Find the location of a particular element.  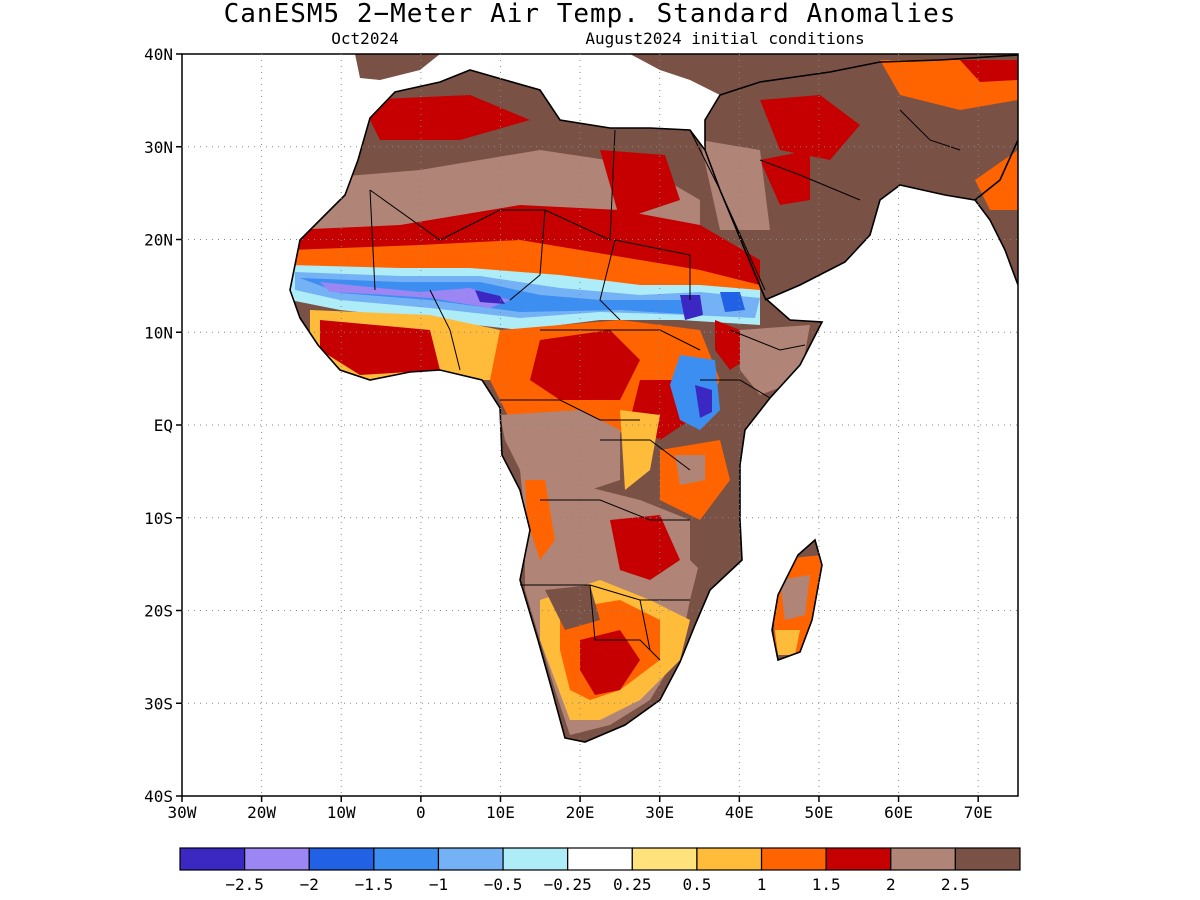

lat-tick-label: EQ is located at coordinates (163, 425).